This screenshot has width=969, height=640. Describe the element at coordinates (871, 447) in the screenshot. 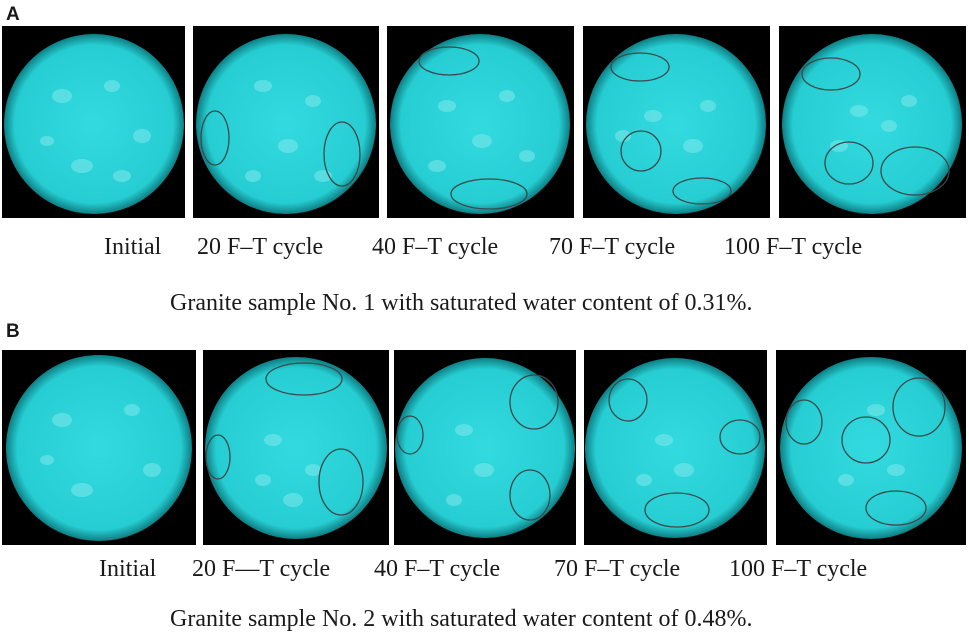

I see `panel-b-100-image` at that location.